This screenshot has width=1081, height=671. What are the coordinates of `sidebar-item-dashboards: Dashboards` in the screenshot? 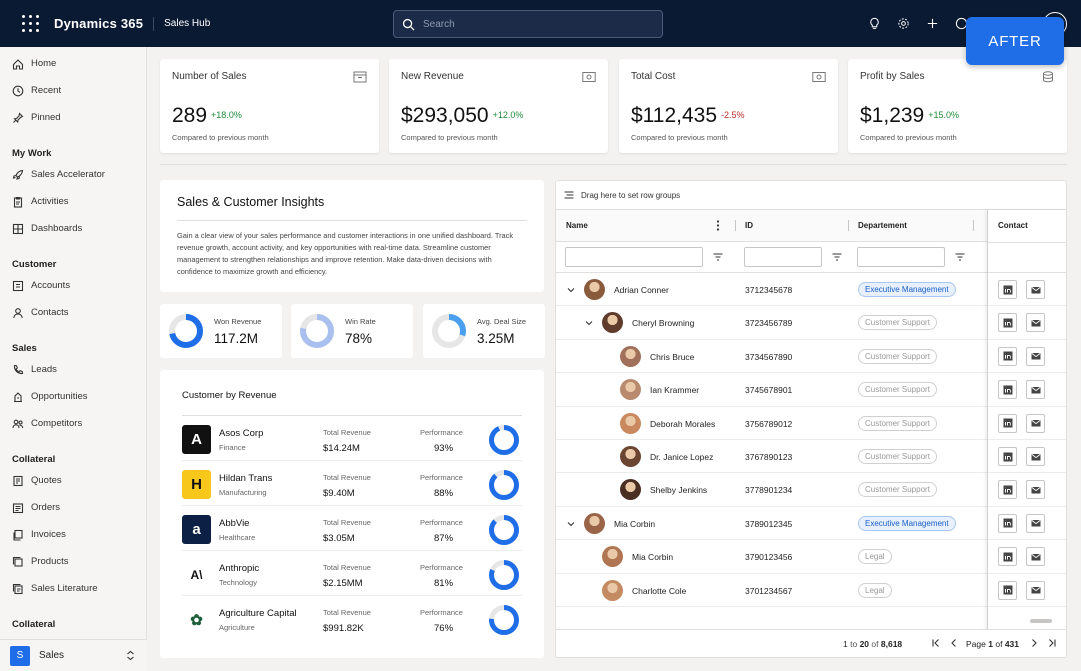 It's located at (73, 228).